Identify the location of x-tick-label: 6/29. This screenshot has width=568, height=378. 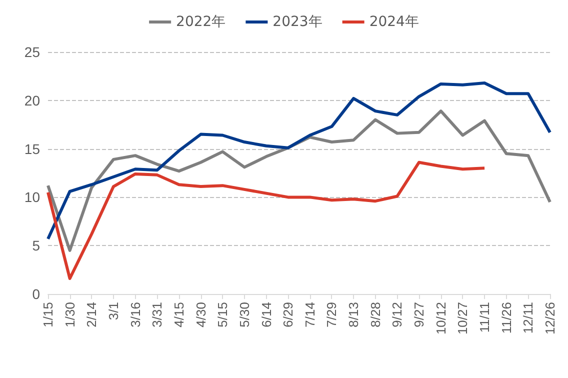
(288, 315).